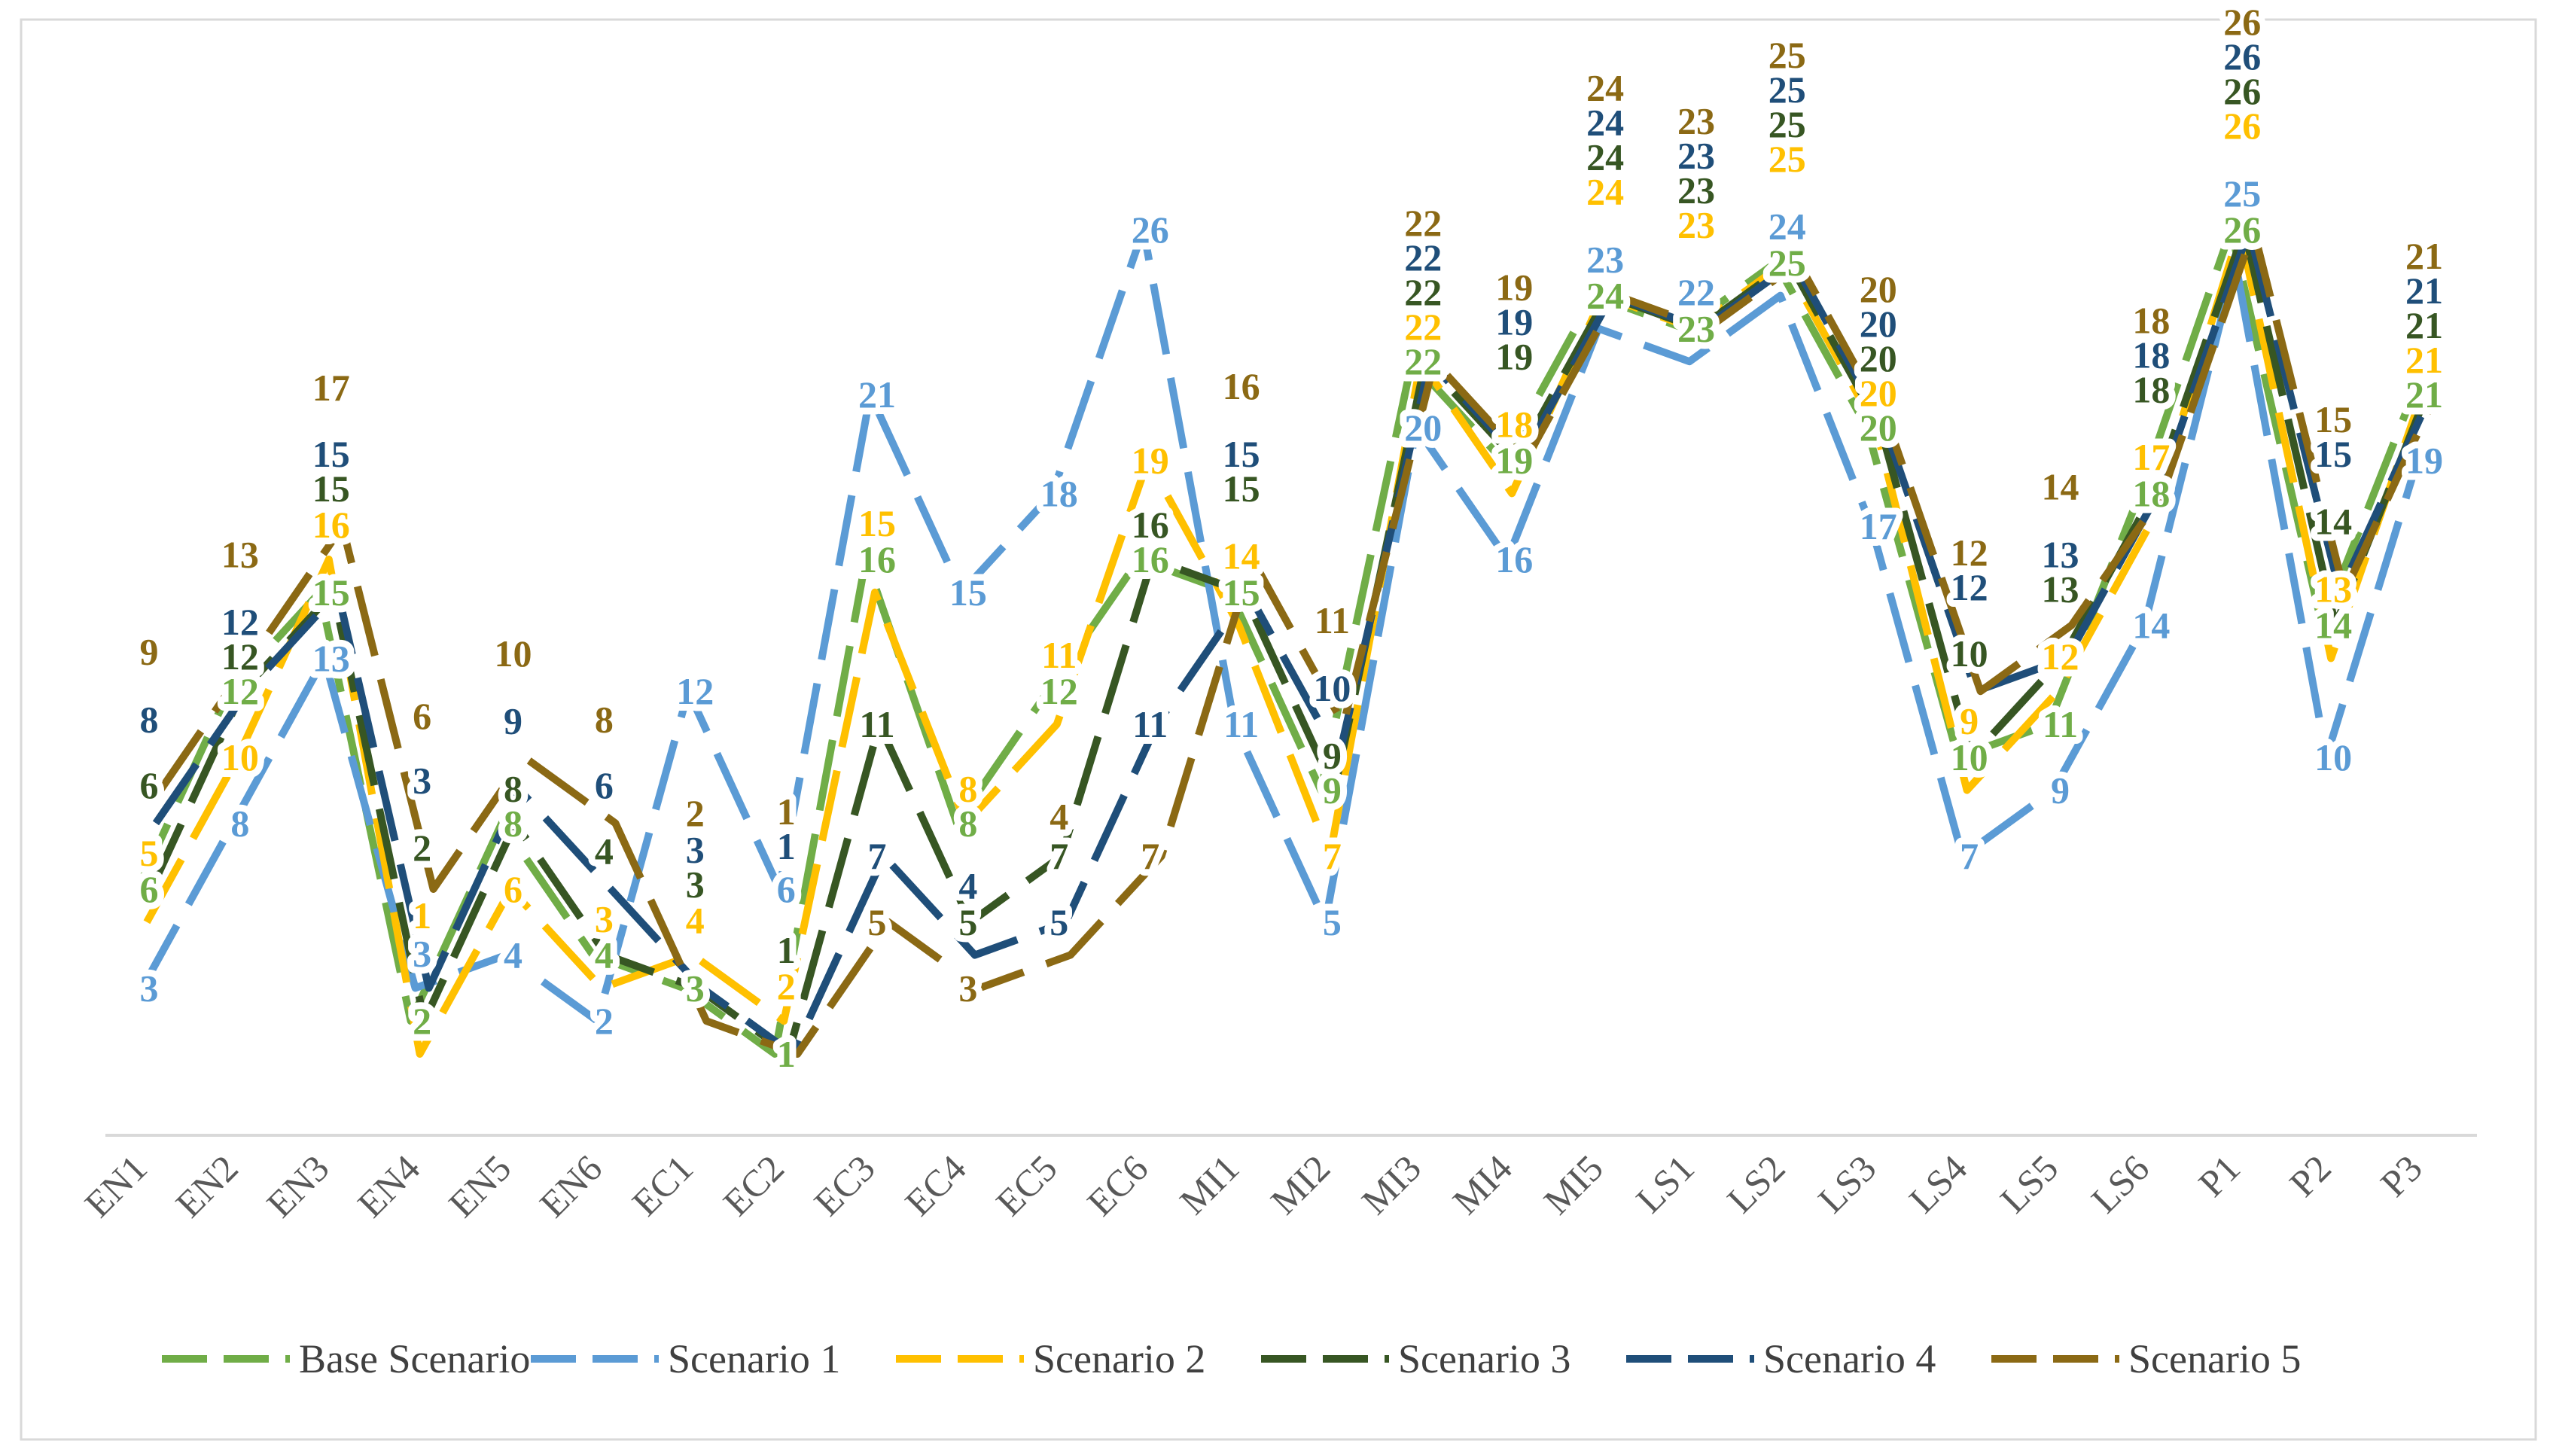 The height and width of the screenshot is (1456, 2553). I want to click on legend-label-0: Base Scenario, so click(414, 1358).